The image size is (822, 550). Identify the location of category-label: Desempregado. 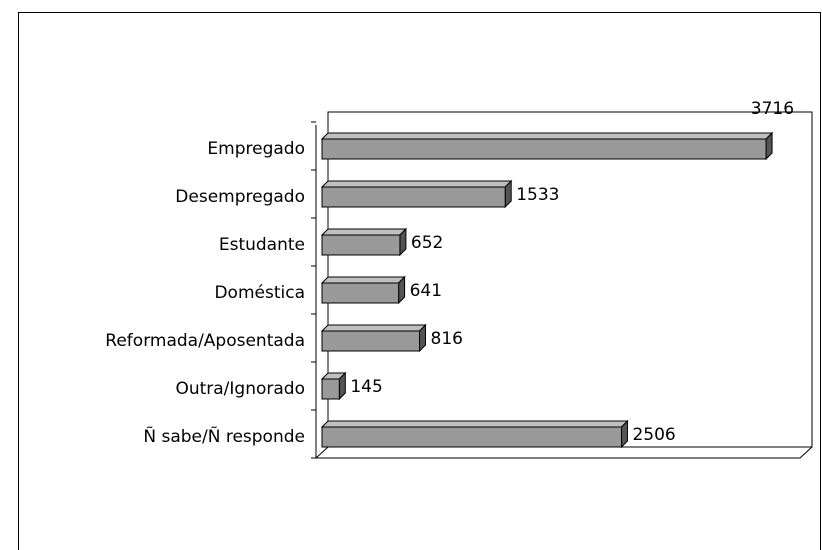
(240, 197).